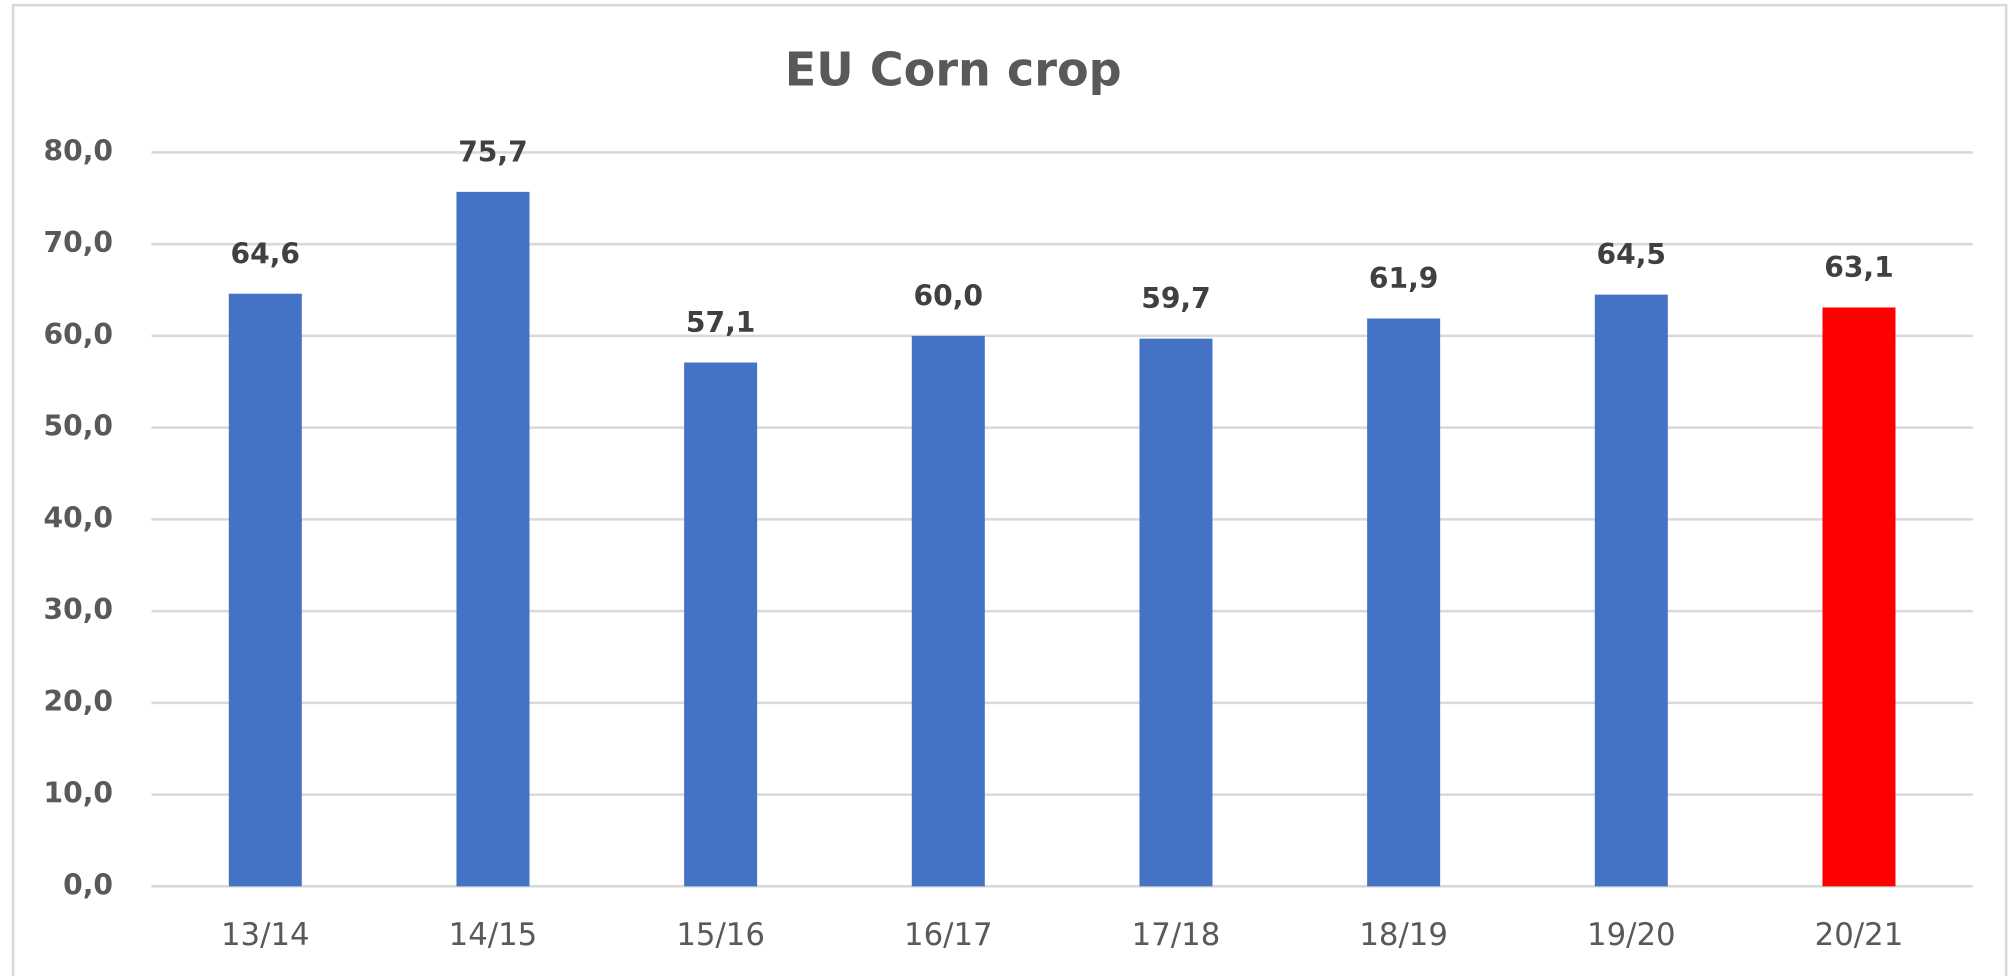  I want to click on y-tick-label: 0,0, so click(88, 884).